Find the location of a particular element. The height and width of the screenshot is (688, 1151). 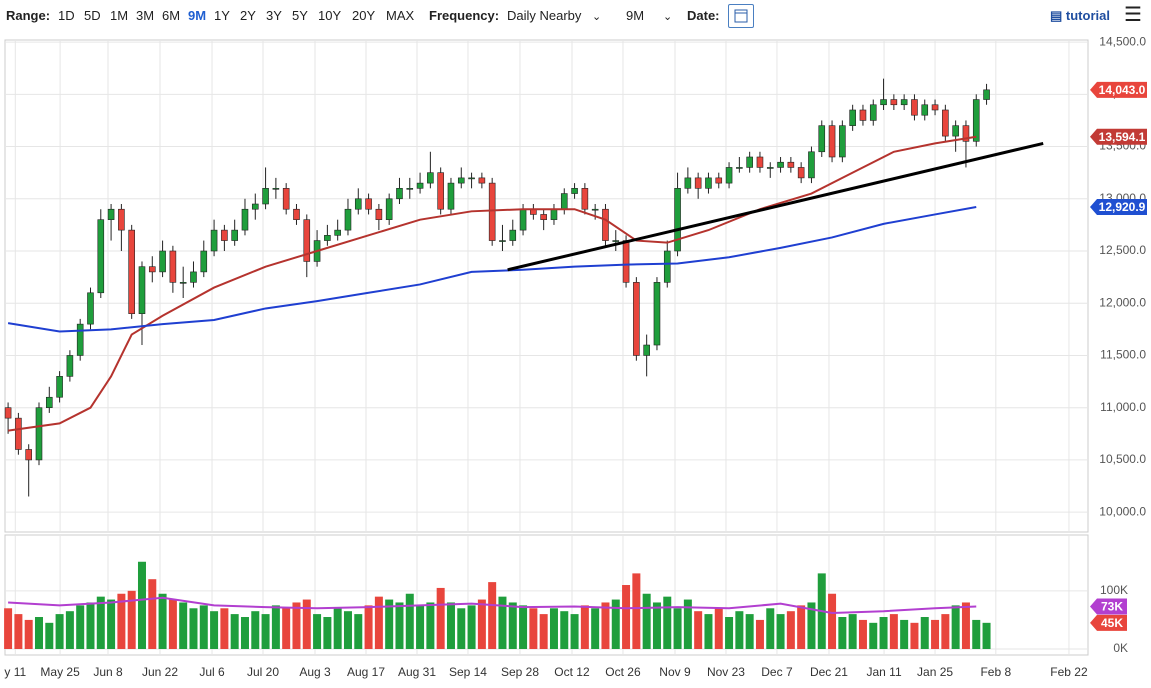

x-tick-label: Dec 21 is located at coordinates (829, 672).